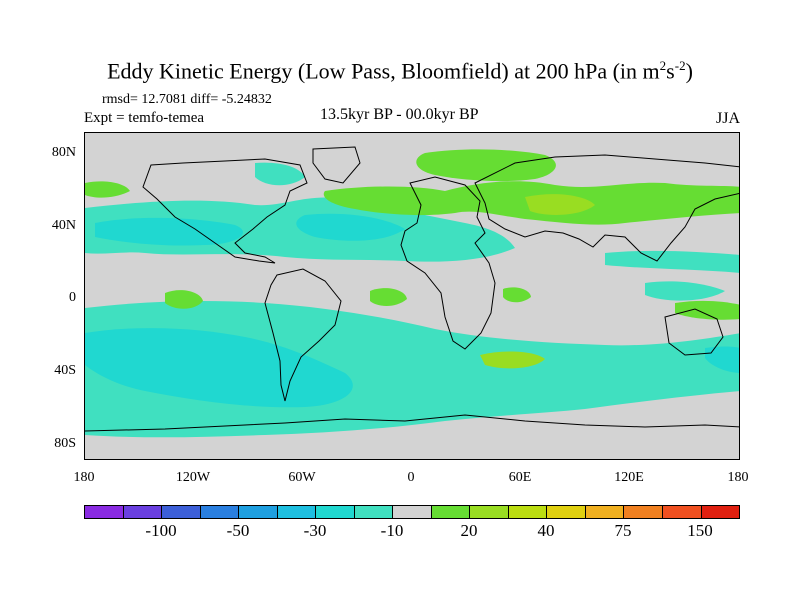 Image resolution: width=800 pixels, height=600 pixels. Describe the element at coordinates (280, 174) in the screenshot. I see `arctic-patch` at that location.